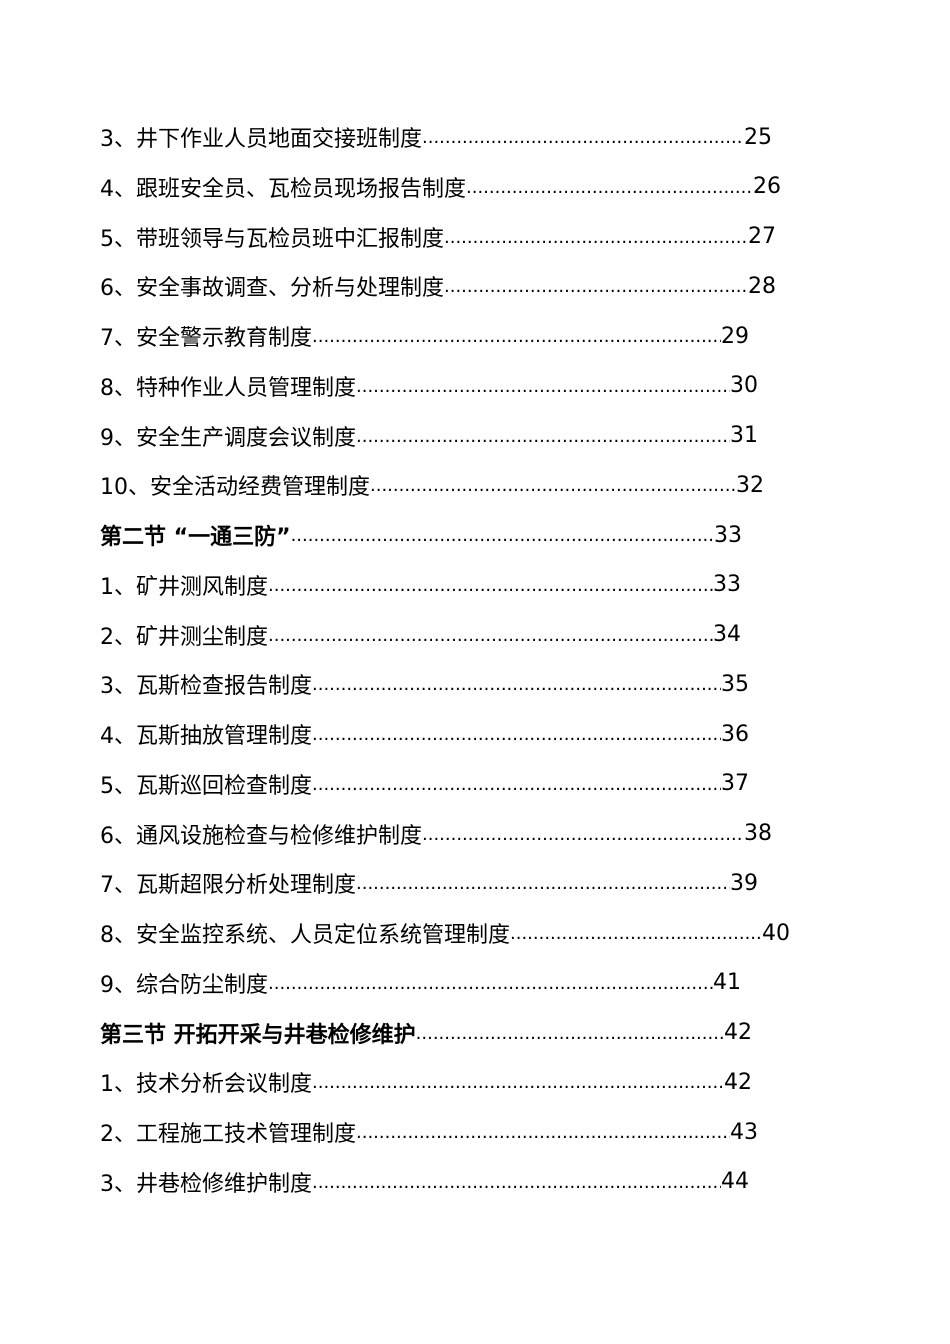  What do you see at coordinates (283, 189) in the screenshot?
I see `toc-entry-title: 4、跟班安全员、瓦检员现场报告制度` at bounding box center [283, 189].